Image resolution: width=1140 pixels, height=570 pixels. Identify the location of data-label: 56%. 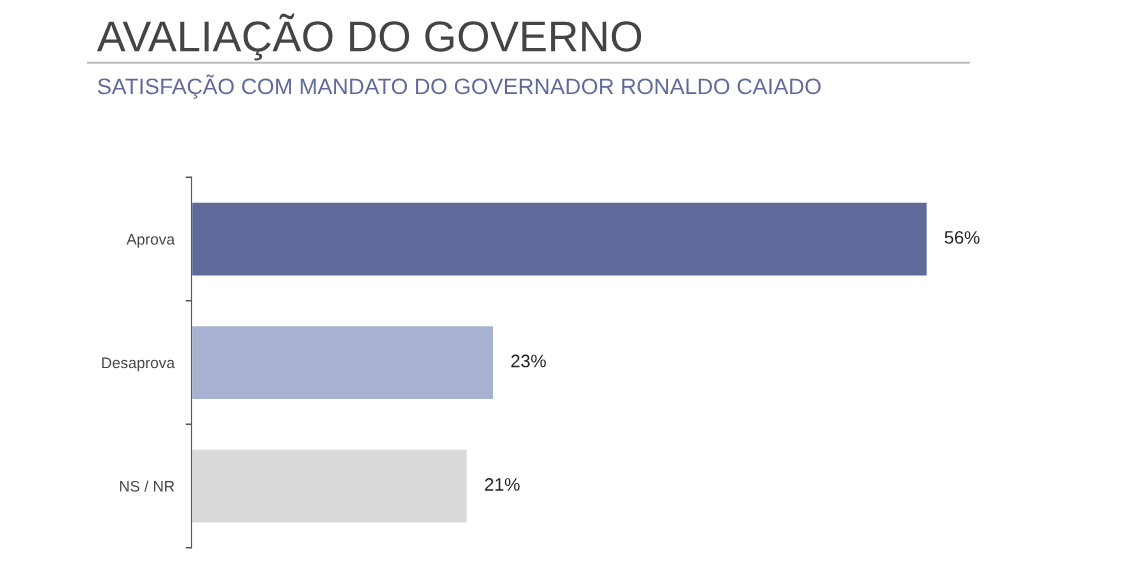
(962, 237).